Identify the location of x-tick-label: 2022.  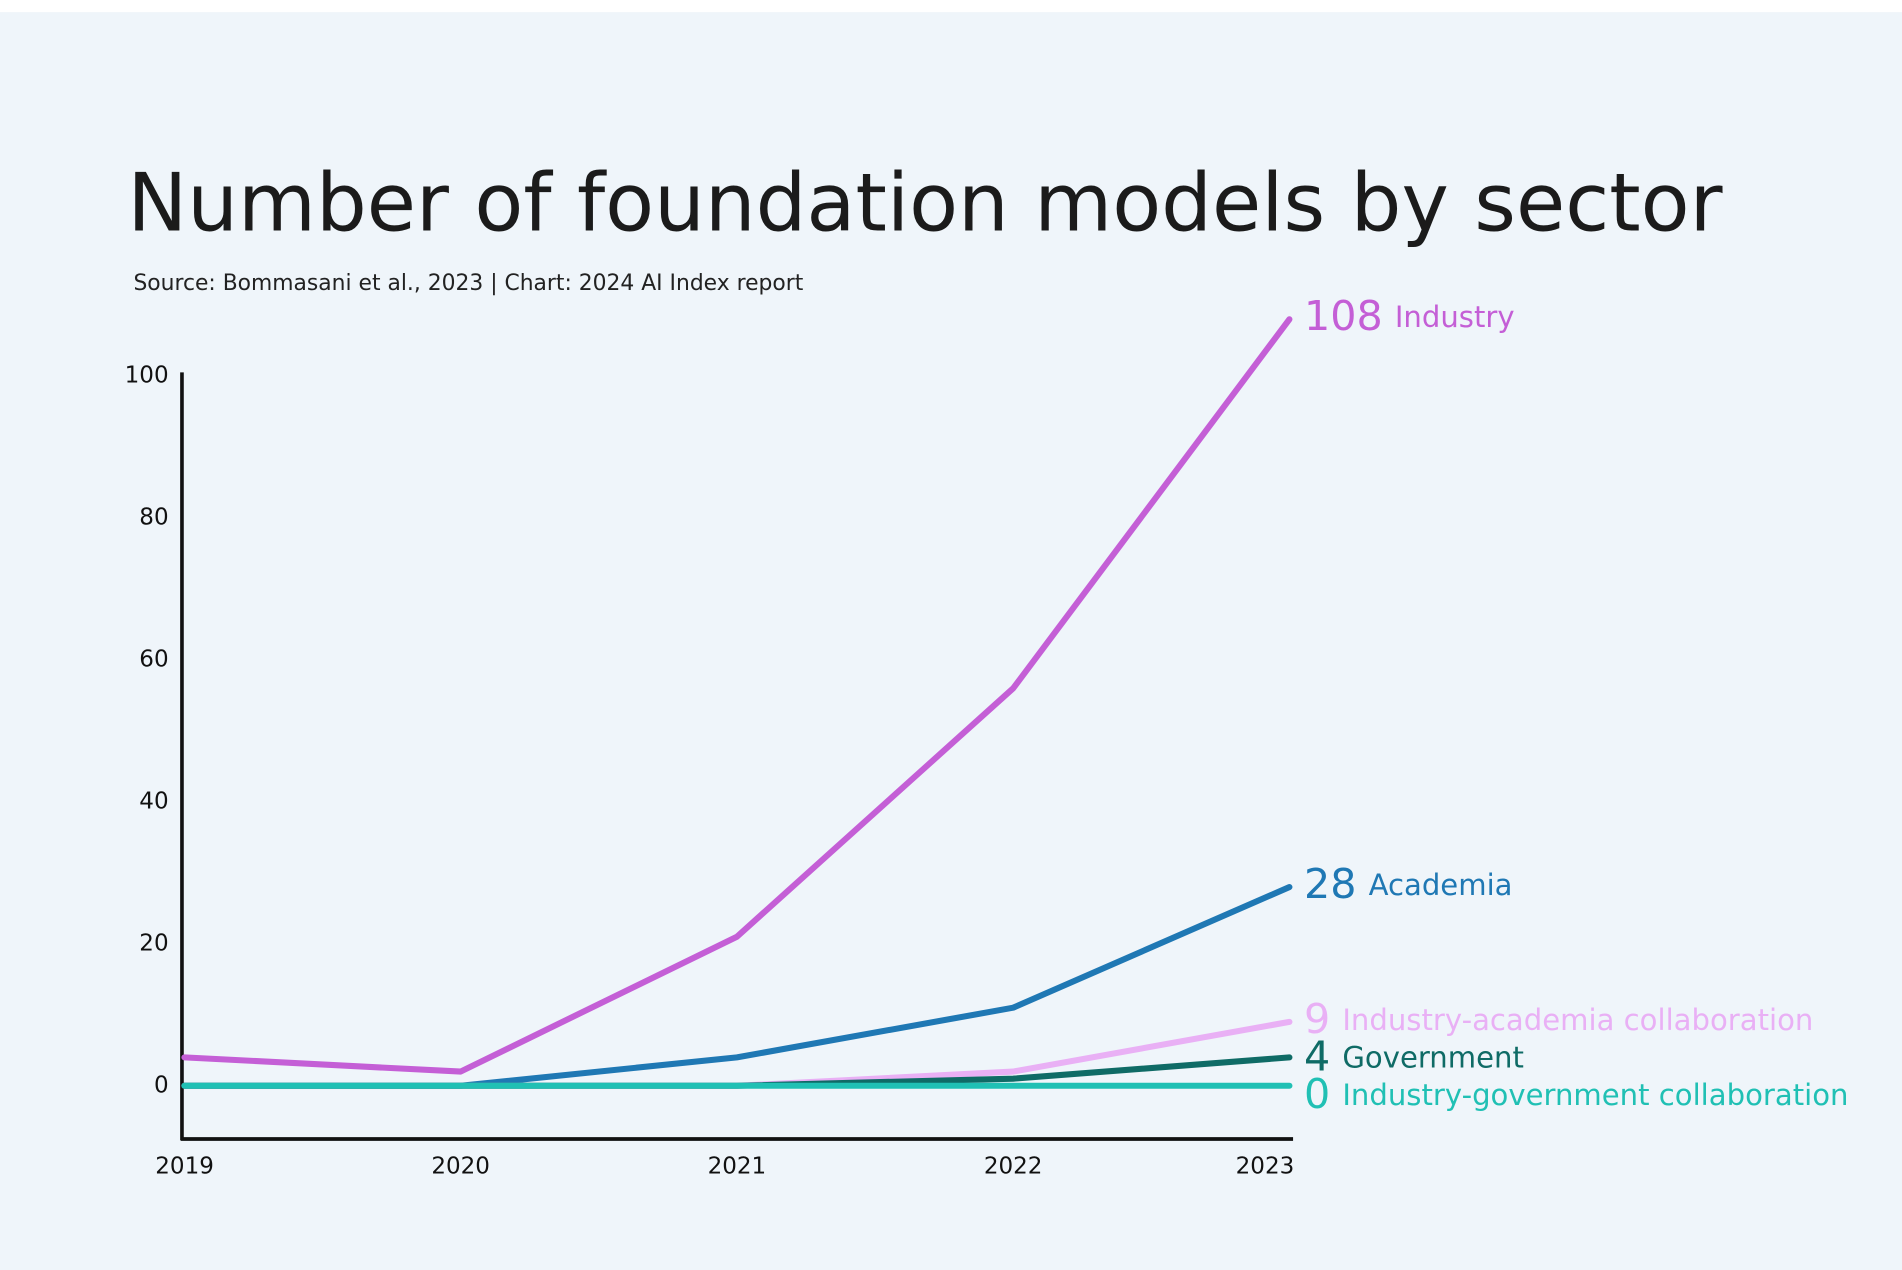
(1013, 1166).